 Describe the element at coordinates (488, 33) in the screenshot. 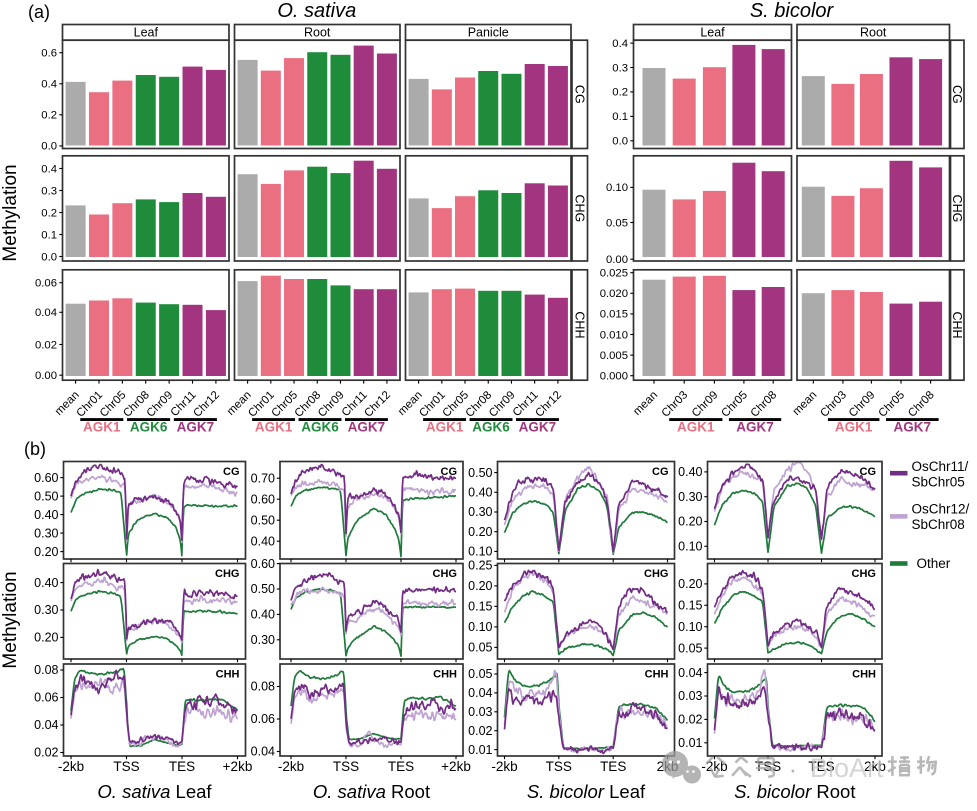

I see `svg-text: Panicle` at that location.